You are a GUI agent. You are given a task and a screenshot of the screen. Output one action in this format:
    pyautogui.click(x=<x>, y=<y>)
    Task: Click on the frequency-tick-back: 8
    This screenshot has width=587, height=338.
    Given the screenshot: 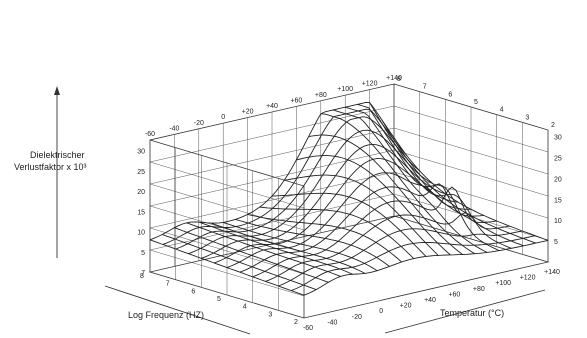 What is the action you would take?
    pyautogui.click(x=399, y=79)
    